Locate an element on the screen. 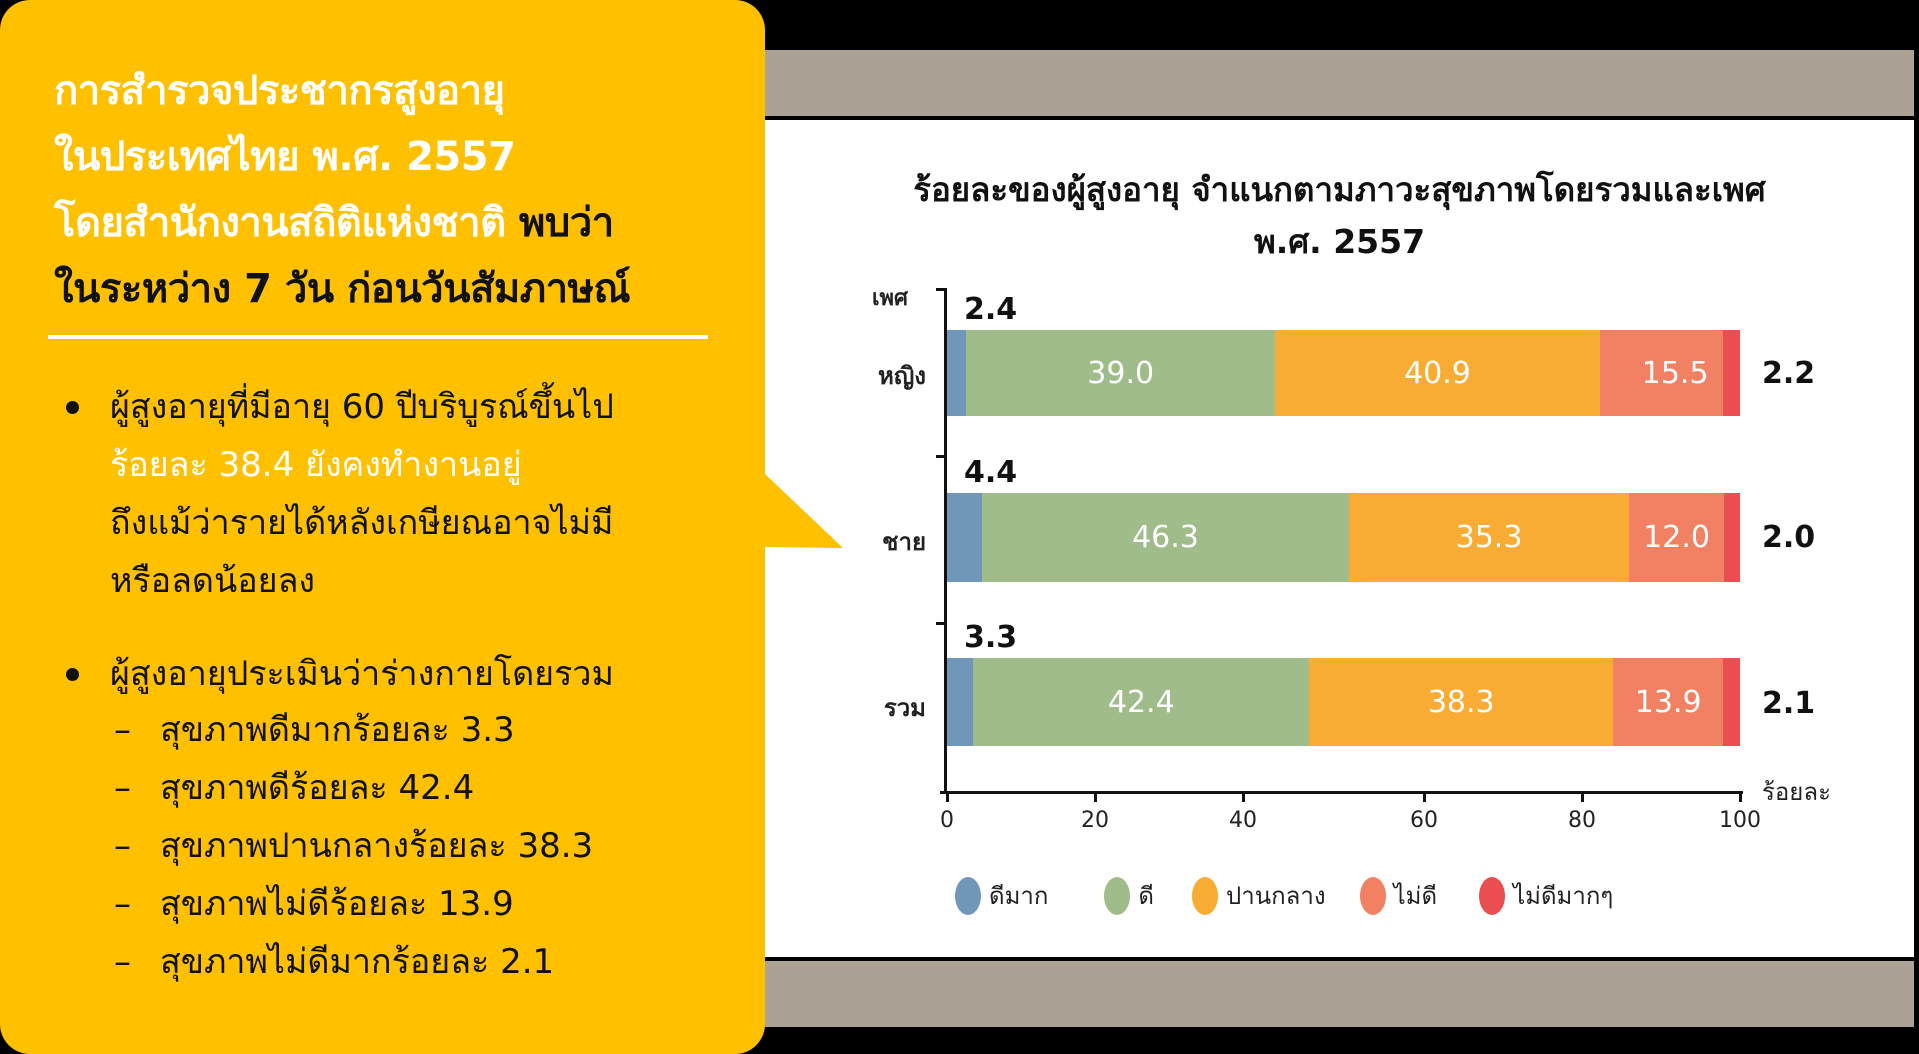 The width and height of the screenshot is (1919, 1054). callout-title-line-1: การสำรวจประชากรสูงอายุ is located at coordinates (279, 91).